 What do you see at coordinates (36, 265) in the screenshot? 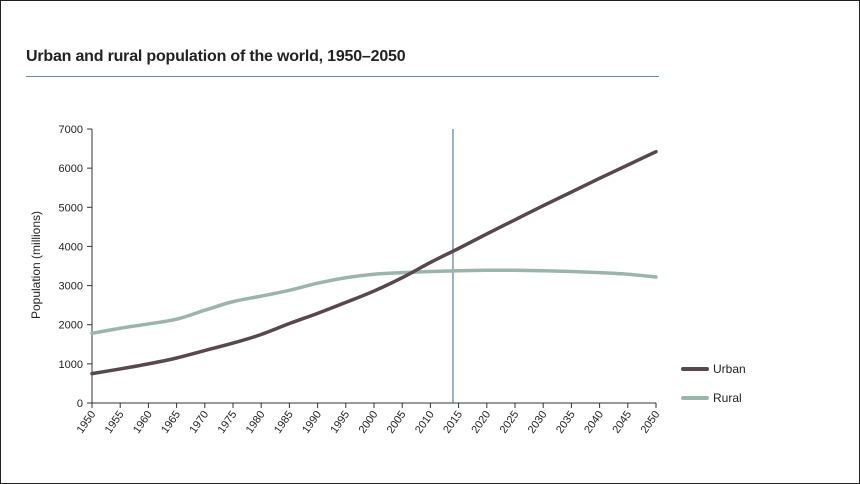
I see `y-axis-title: Population (millions)` at bounding box center [36, 265].